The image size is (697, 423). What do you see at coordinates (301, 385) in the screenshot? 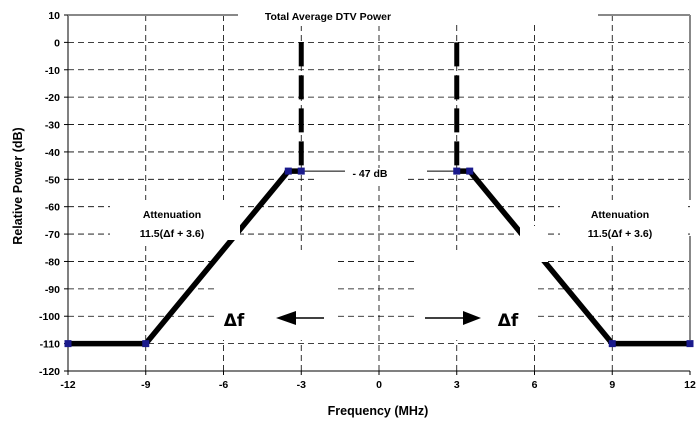
I see `x-tick-label: -3` at bounding box center [301, 385].